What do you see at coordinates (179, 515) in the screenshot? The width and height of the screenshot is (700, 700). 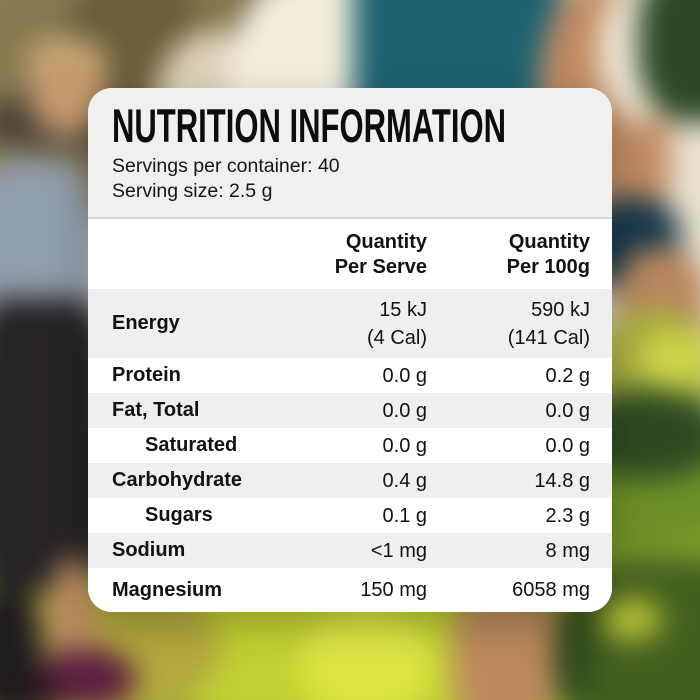 I see `nutrient-label: Sugars` at bounding box center [179, 515].